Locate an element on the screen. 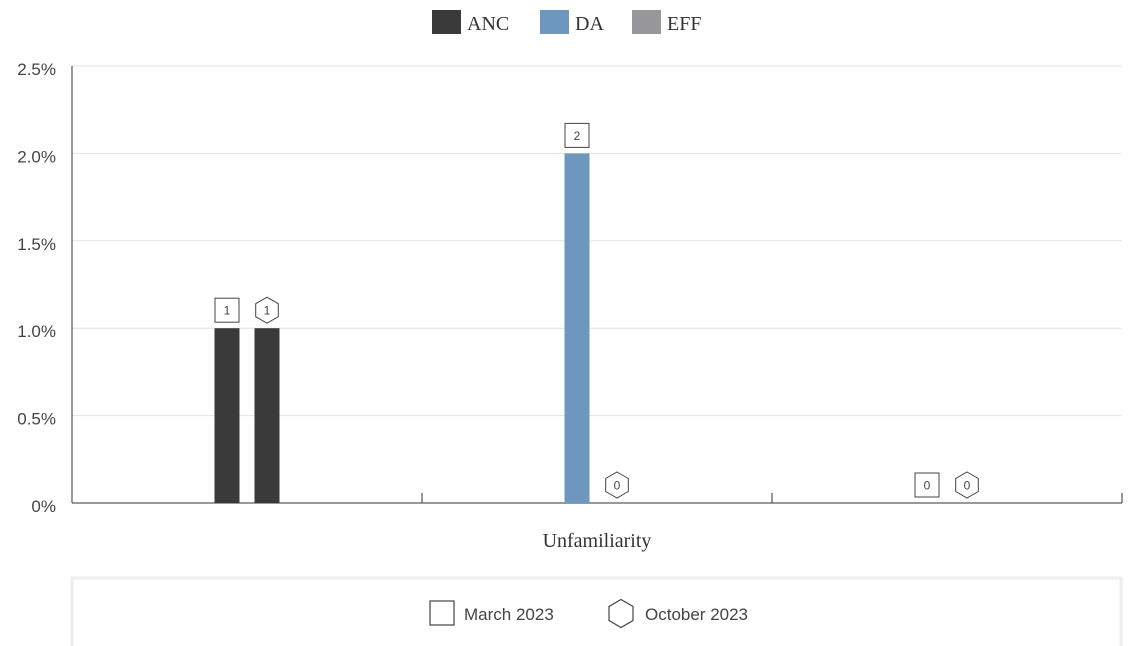 The width and height of the screenshot is (1130, 646). top-legend: ANC DA EFF is located at coordinates (566, 22).